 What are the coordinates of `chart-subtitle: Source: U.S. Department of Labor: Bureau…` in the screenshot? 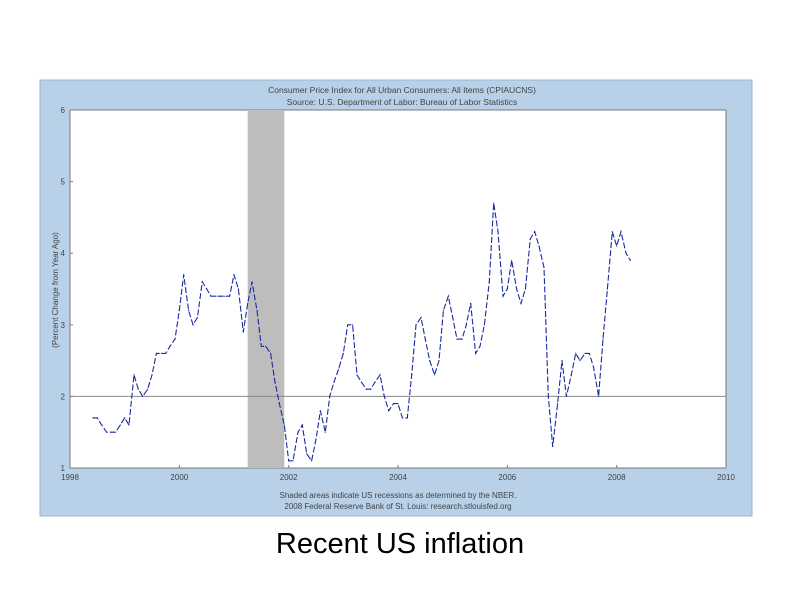 It's located at (402, 102).